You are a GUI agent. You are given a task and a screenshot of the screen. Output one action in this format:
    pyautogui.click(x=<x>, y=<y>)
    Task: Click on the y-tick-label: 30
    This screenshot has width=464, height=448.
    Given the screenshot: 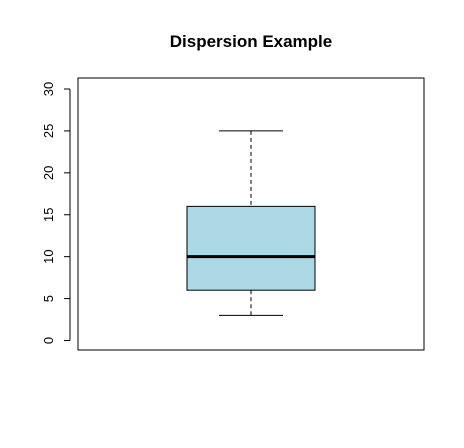 What is the action you would take?
    pyautogui.click(x=48, y=89)
    